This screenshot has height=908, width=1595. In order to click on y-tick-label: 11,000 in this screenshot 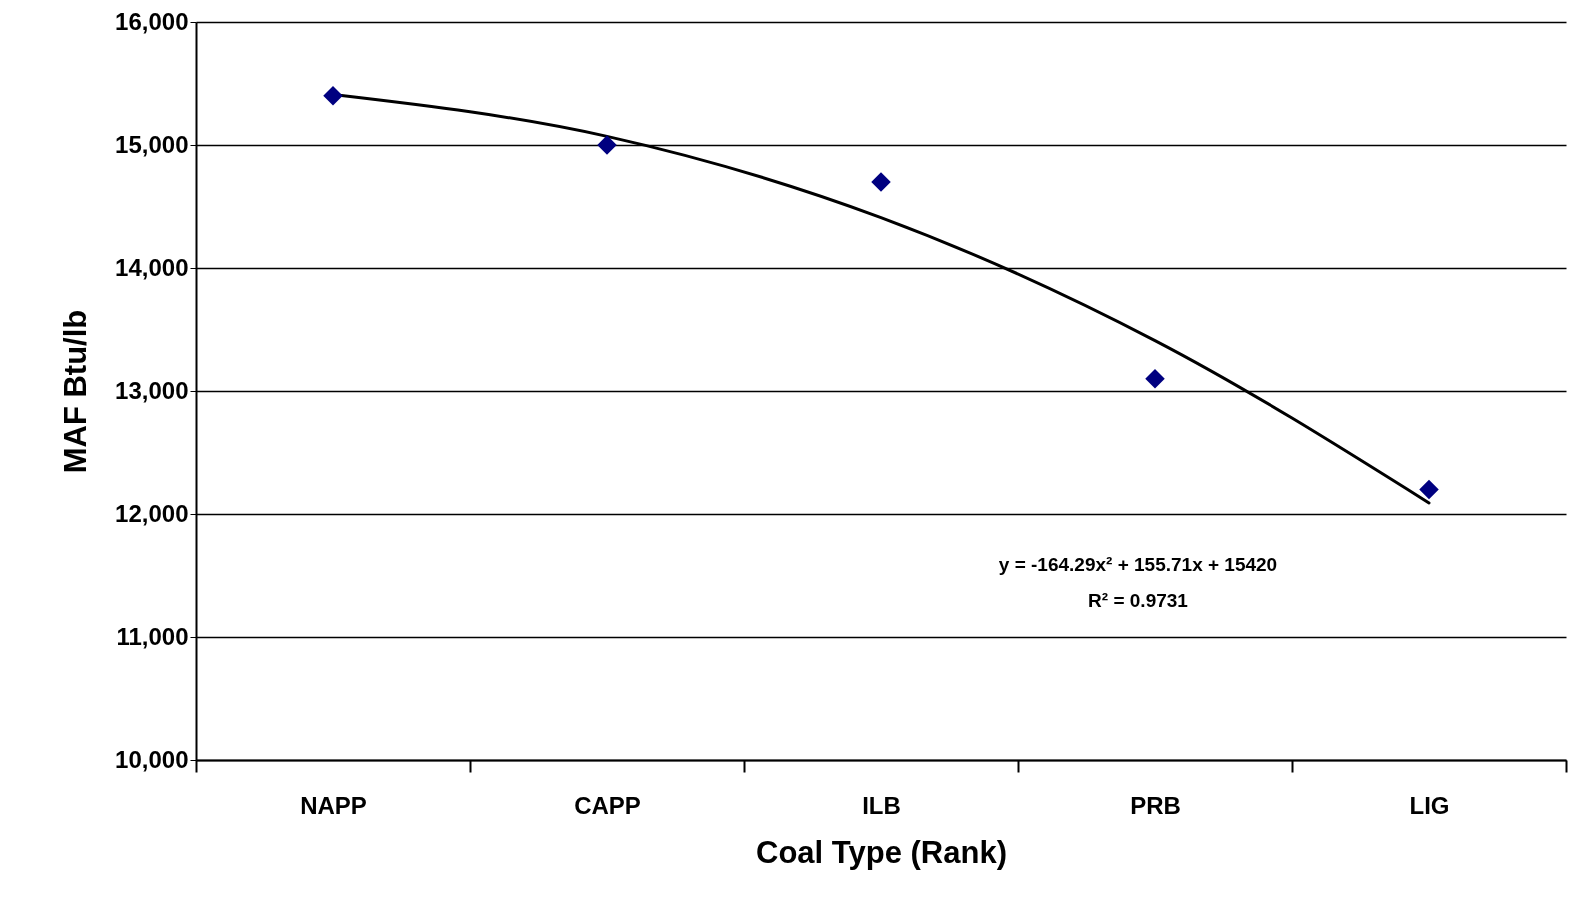, I will do `click(152, 636)`.